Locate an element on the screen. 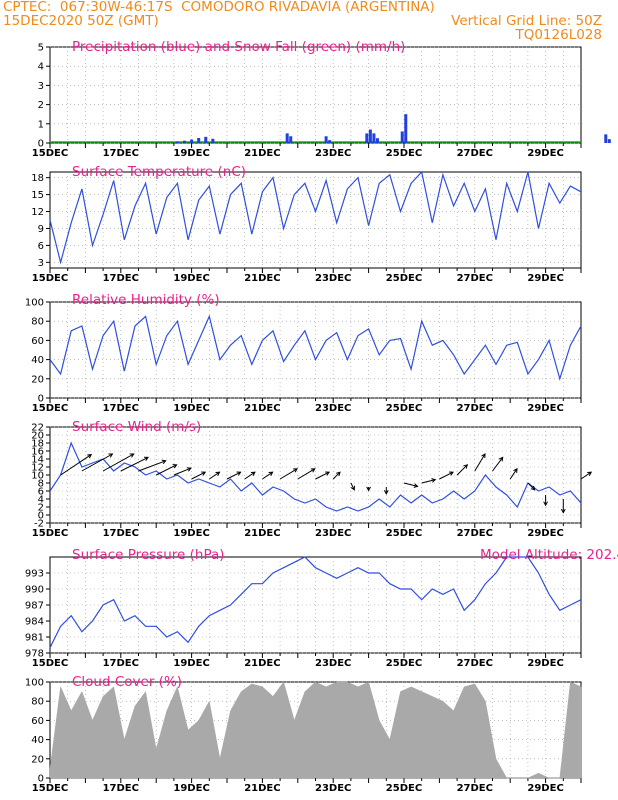 Image resolution: width=618 pixels, height=800 pixels. pressure-xtick-label: 27DEC is located at coordinates (475, 663).